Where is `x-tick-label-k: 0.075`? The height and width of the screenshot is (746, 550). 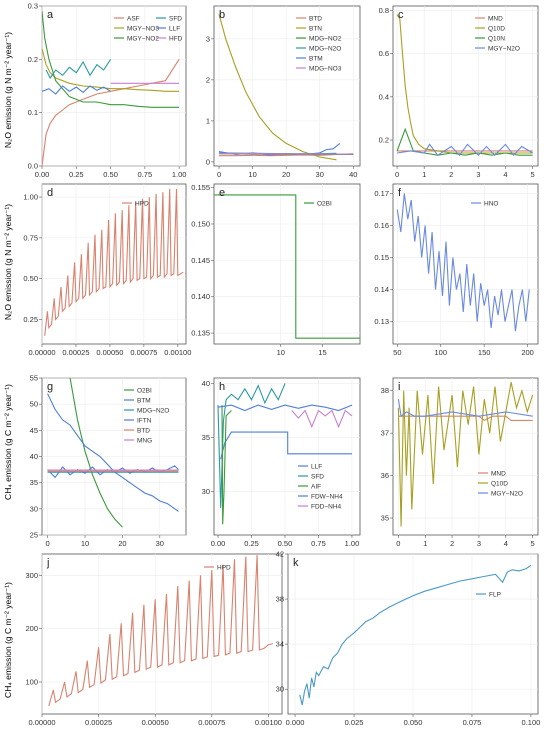 x-tick-label-k: 0.075 is located at coordinates (472, 722).